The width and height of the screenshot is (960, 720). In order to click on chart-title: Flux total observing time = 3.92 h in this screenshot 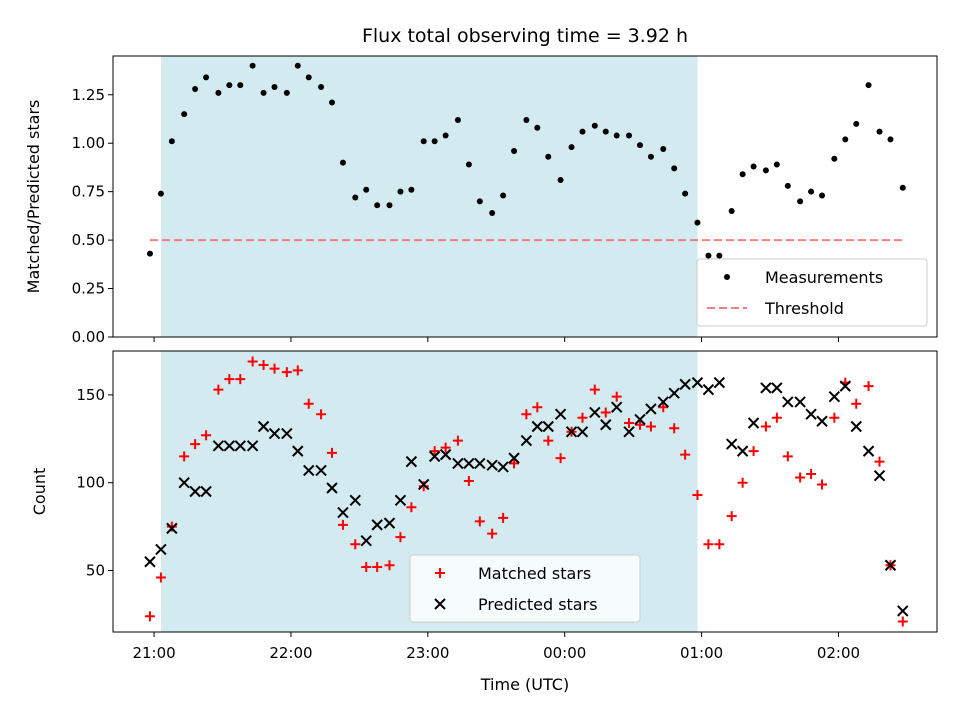, I will do `click(525, 36)`.